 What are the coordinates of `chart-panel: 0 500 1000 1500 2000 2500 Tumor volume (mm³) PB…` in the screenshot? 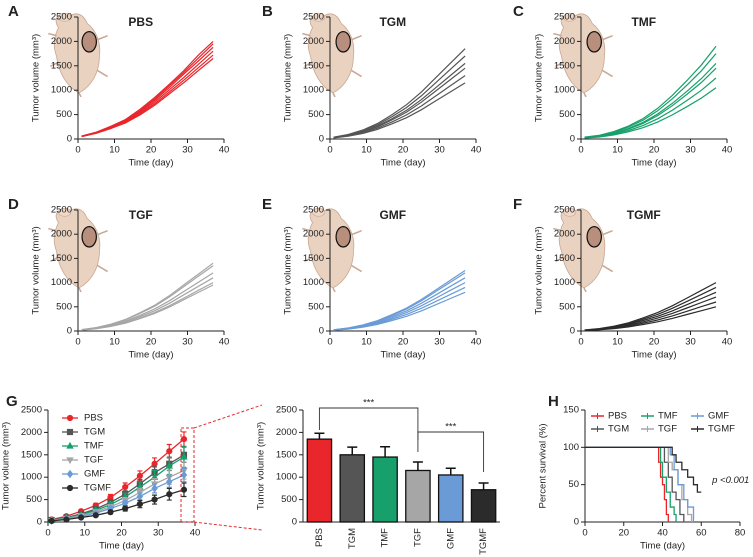 It's located at (378, 476).